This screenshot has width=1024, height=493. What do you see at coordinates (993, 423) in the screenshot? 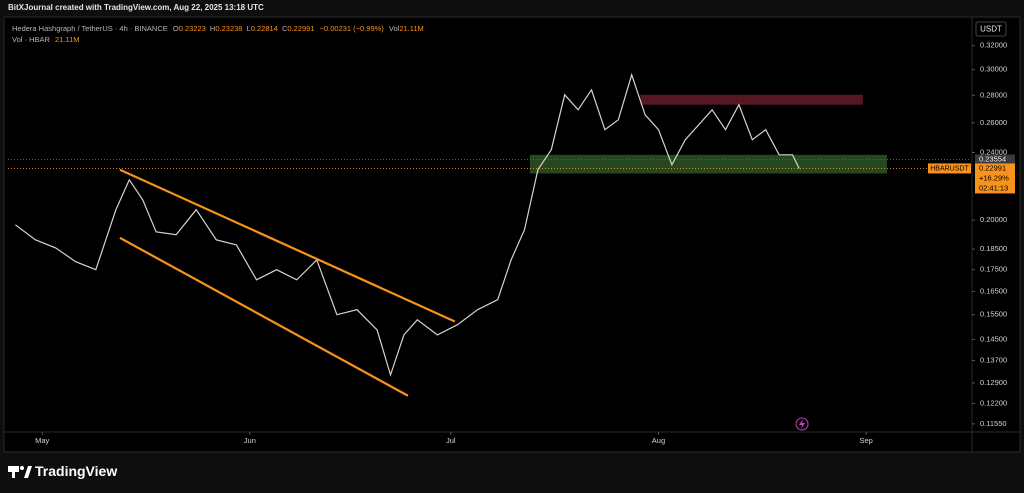
I see `y-tick-label: 0.11550` at bounding box center [993, 423].